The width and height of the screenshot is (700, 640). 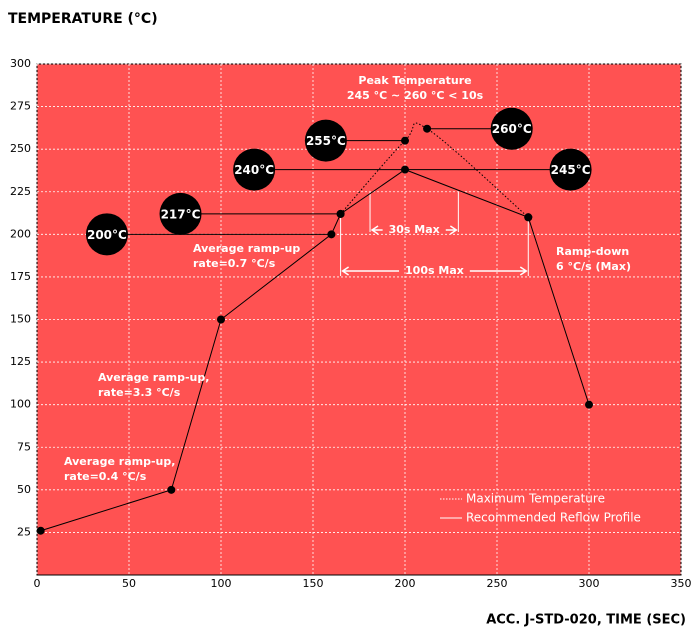 I want to click on annotation: rate=0.4 °C/s, so click(x=105, y=476).